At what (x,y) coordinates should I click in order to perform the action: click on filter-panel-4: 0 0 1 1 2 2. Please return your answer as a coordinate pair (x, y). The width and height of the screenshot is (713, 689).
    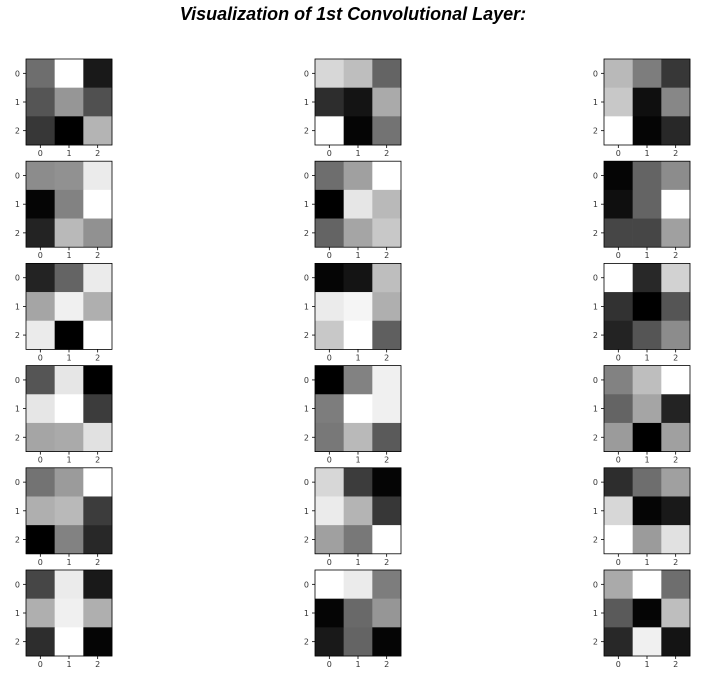
    Looking at the image, I should click on (64, 210).